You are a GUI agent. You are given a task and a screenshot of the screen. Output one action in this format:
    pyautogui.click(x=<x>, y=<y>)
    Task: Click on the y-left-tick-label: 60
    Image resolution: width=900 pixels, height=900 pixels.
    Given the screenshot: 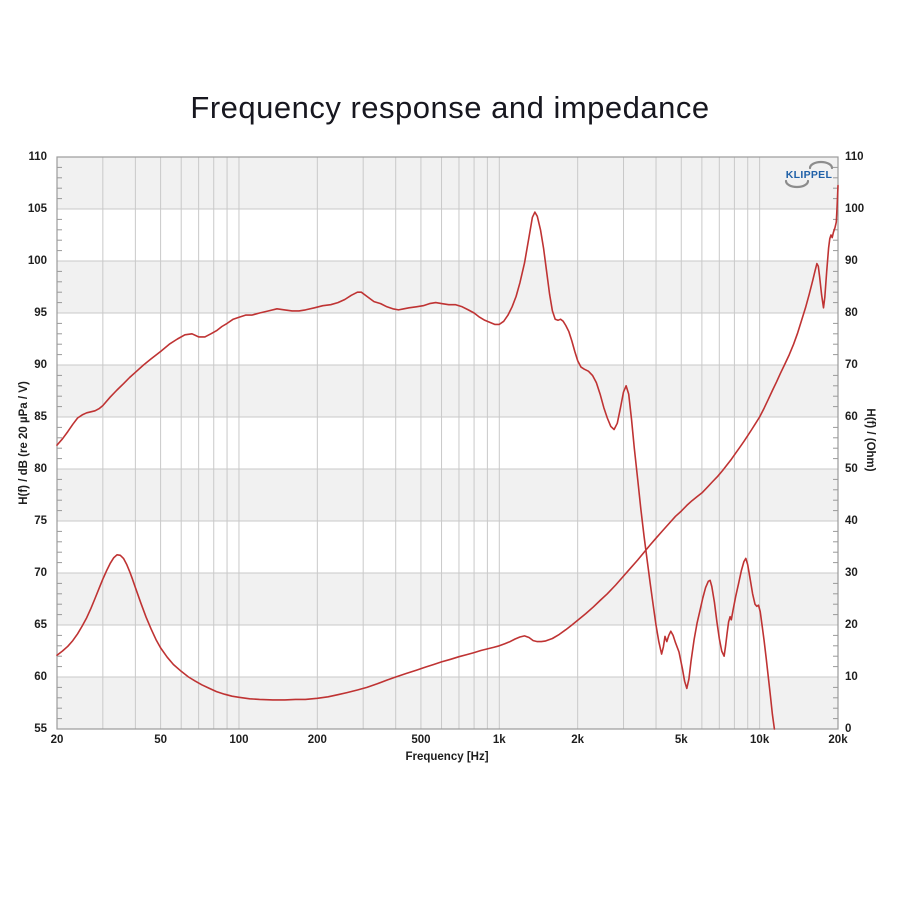 What is the action you would take?
    pyautogui.click(x=40, y=677)
    